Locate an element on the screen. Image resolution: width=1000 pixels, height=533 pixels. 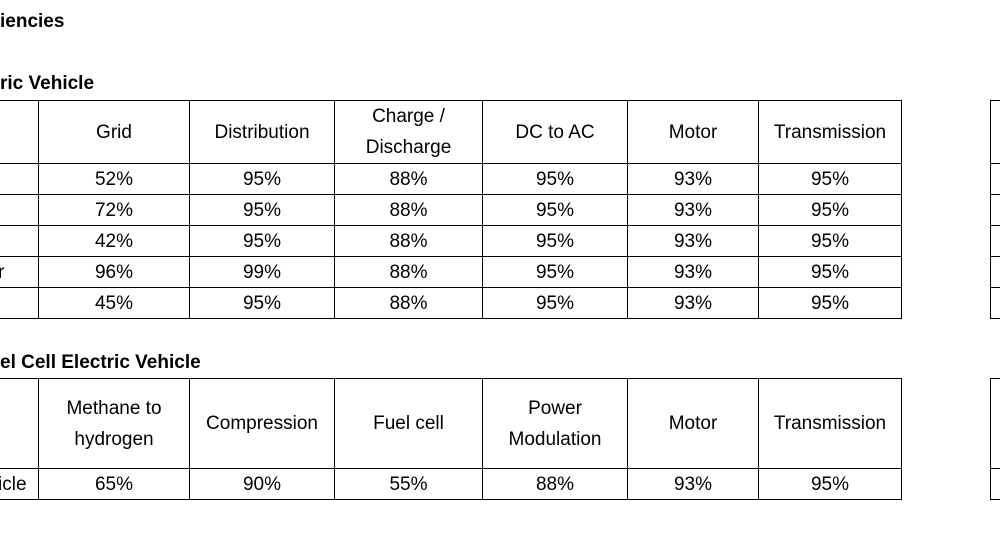
row-label: r is located at coordinates (2, 272).